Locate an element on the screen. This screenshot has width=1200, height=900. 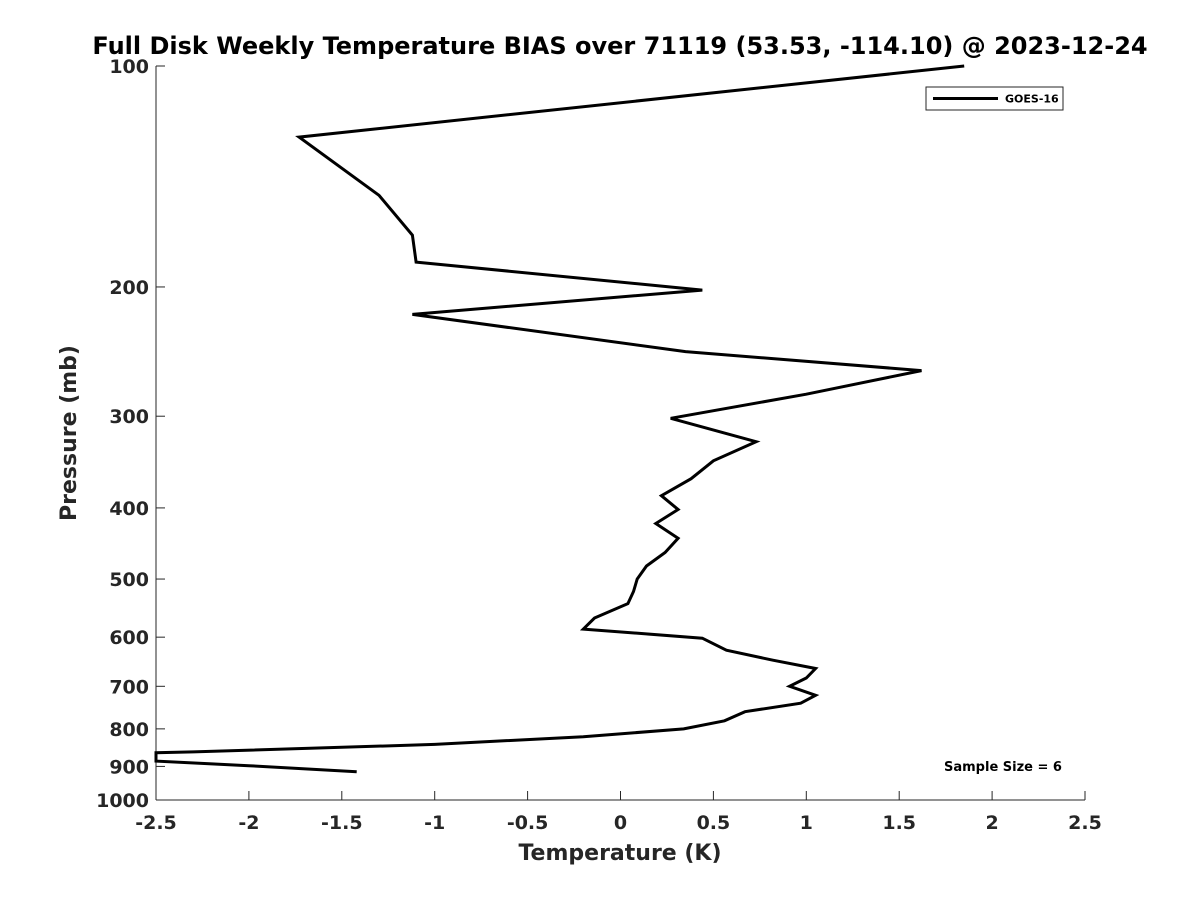
y-tick-label: 200 is located at coordinates (129, 288).